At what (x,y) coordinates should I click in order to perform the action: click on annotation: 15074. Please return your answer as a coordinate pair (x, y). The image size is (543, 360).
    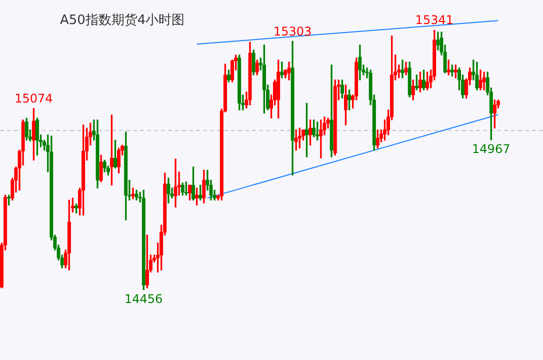
    Looking at the image, I should click on (33, 99).